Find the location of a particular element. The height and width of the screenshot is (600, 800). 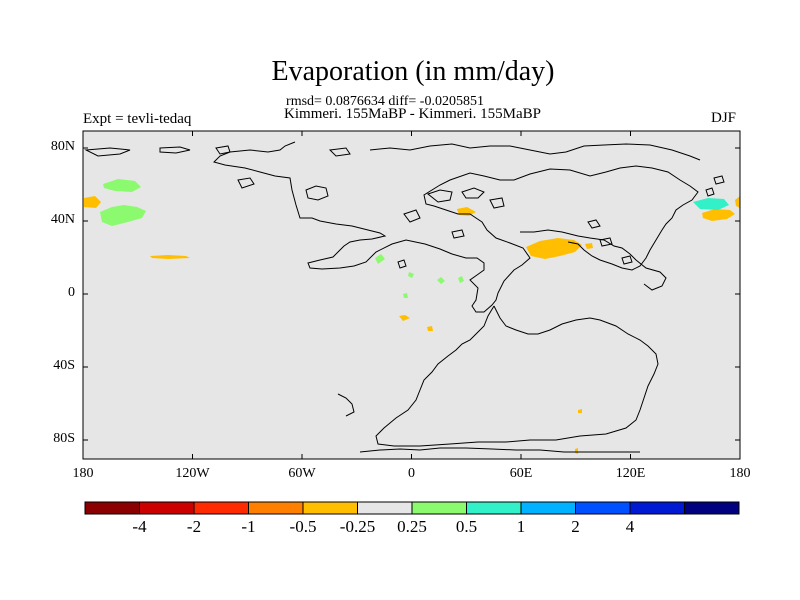

colorbar is located at coordinates (412, 508).